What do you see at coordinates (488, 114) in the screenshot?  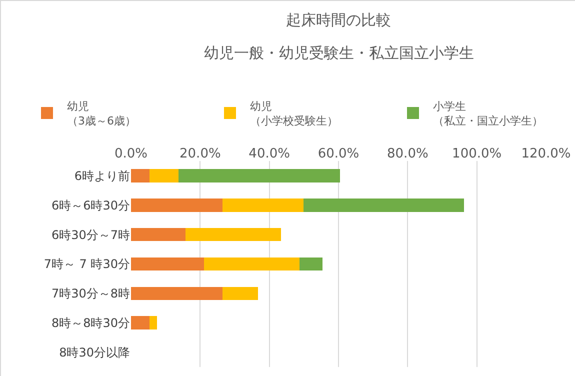 I see `legend-label: 小学生（私立・国立小学生）` at bounding box center [488, 114].